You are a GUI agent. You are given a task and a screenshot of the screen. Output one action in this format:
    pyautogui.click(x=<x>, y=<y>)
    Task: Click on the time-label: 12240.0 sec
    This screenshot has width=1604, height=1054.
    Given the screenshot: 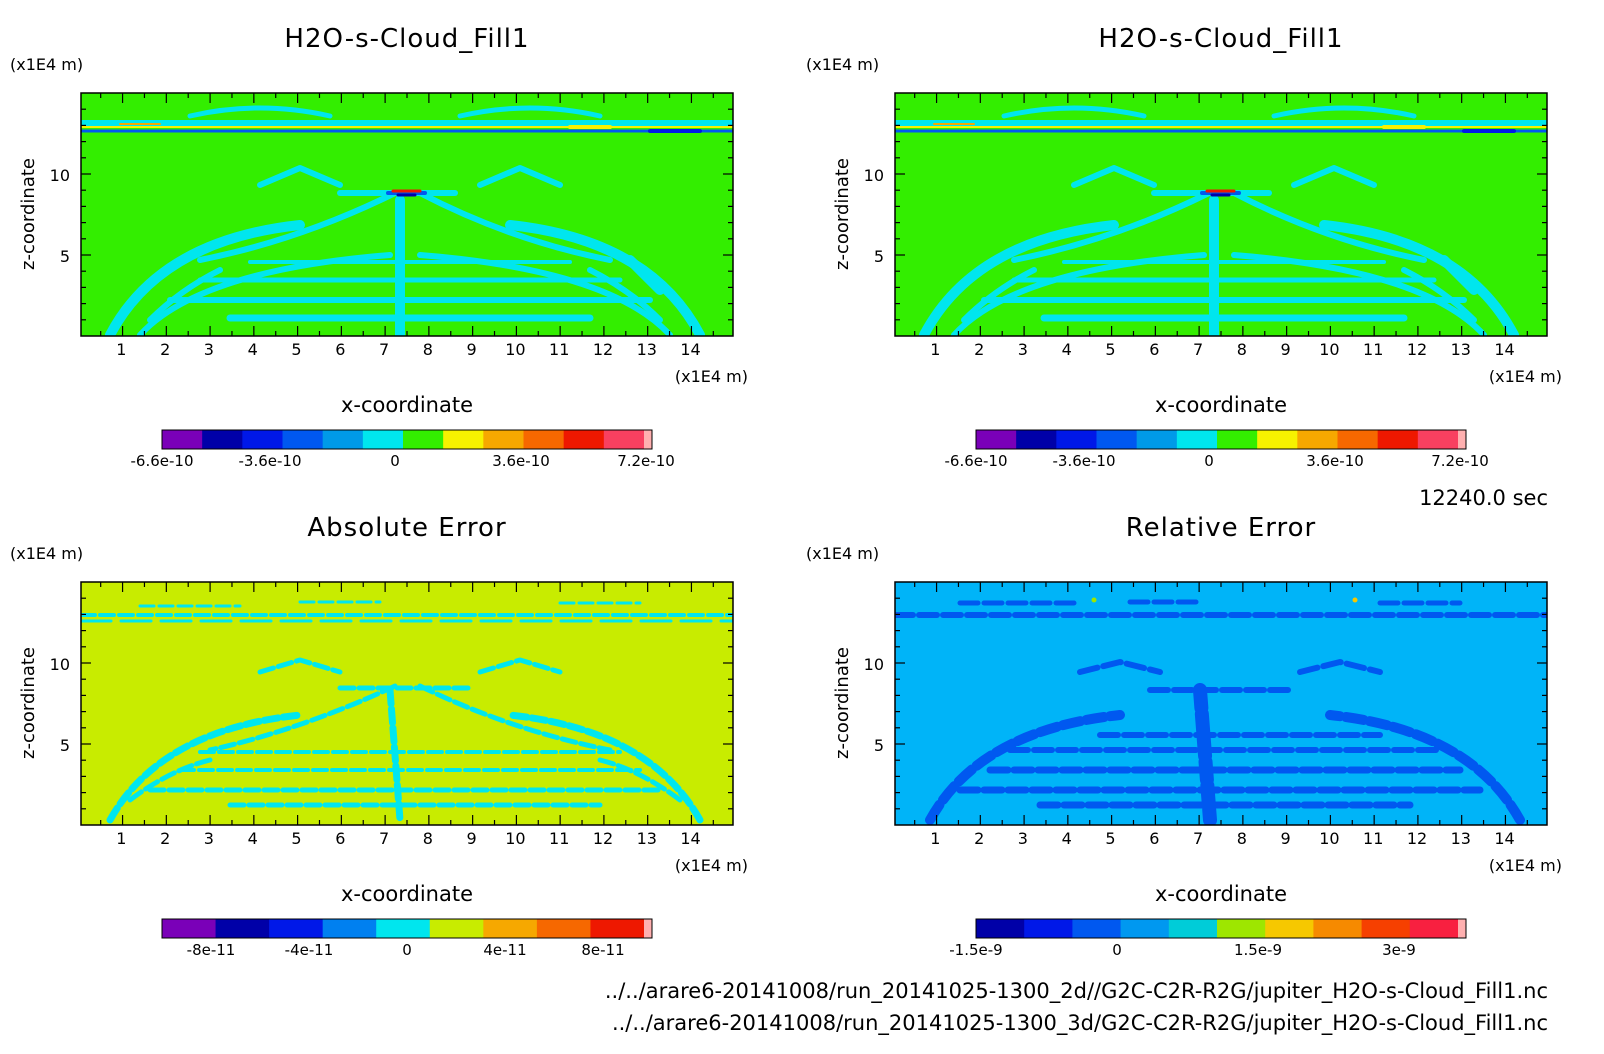 What is the action you would take?
    pyautogui.click(x=1483, y=498)
    